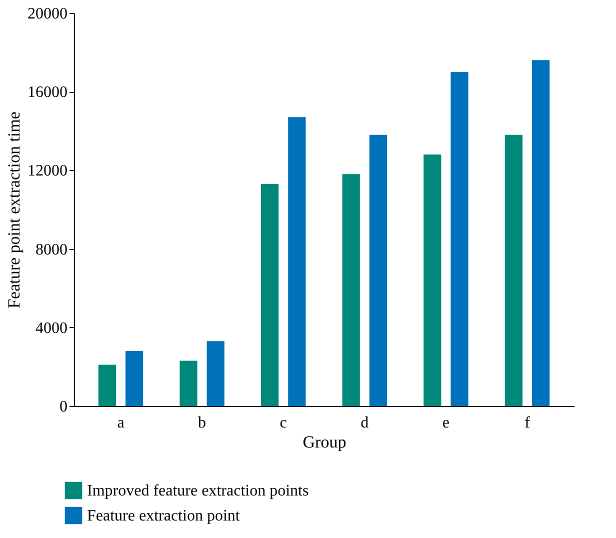  I want to click on y-tick-label: 12000, so click(48, 171).